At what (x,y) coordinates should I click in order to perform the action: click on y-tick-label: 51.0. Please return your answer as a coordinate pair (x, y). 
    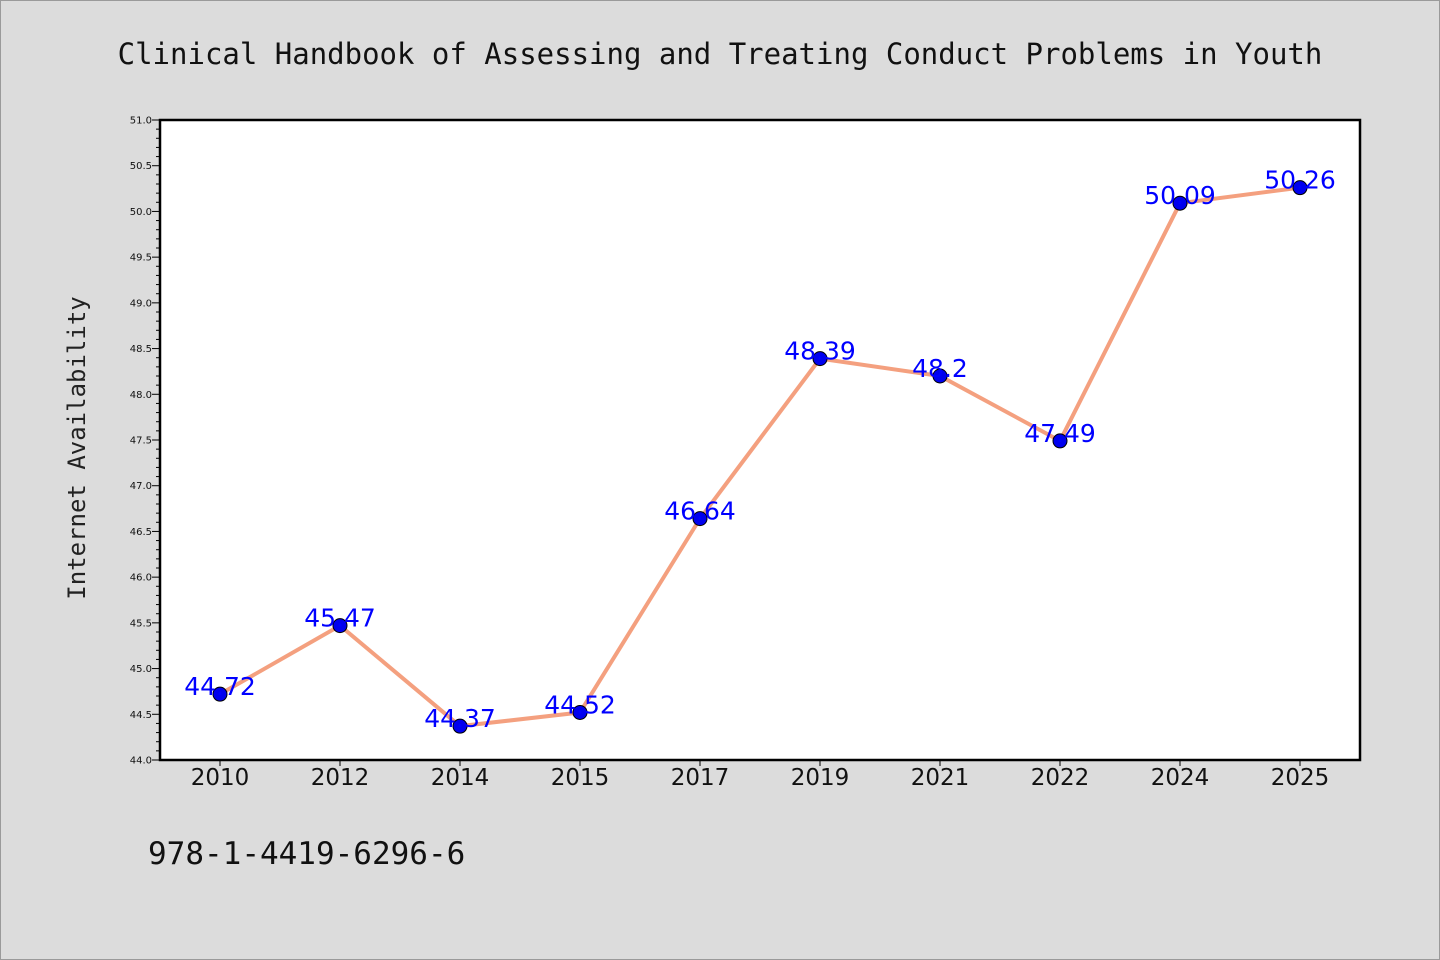
    Looking at the image, I should click on (141, 121).